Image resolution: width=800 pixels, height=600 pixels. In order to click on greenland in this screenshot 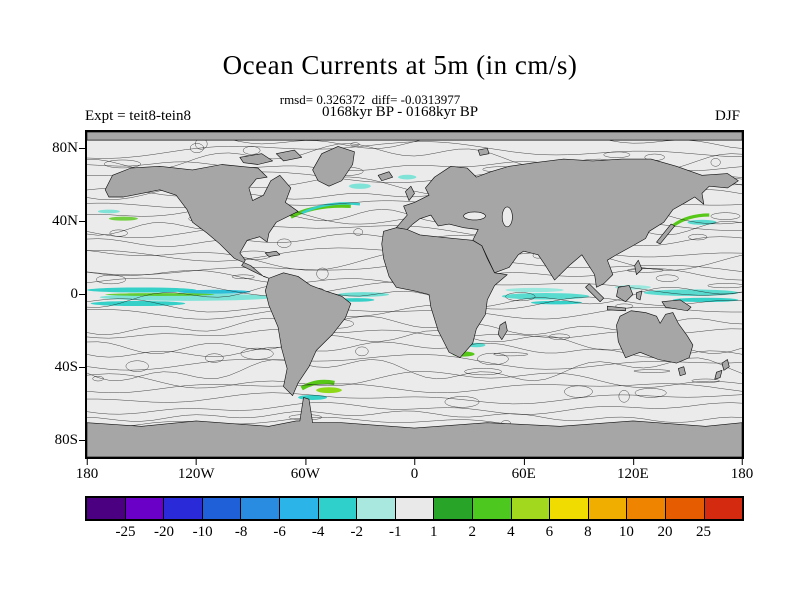, I will do `click(333, 166)`.